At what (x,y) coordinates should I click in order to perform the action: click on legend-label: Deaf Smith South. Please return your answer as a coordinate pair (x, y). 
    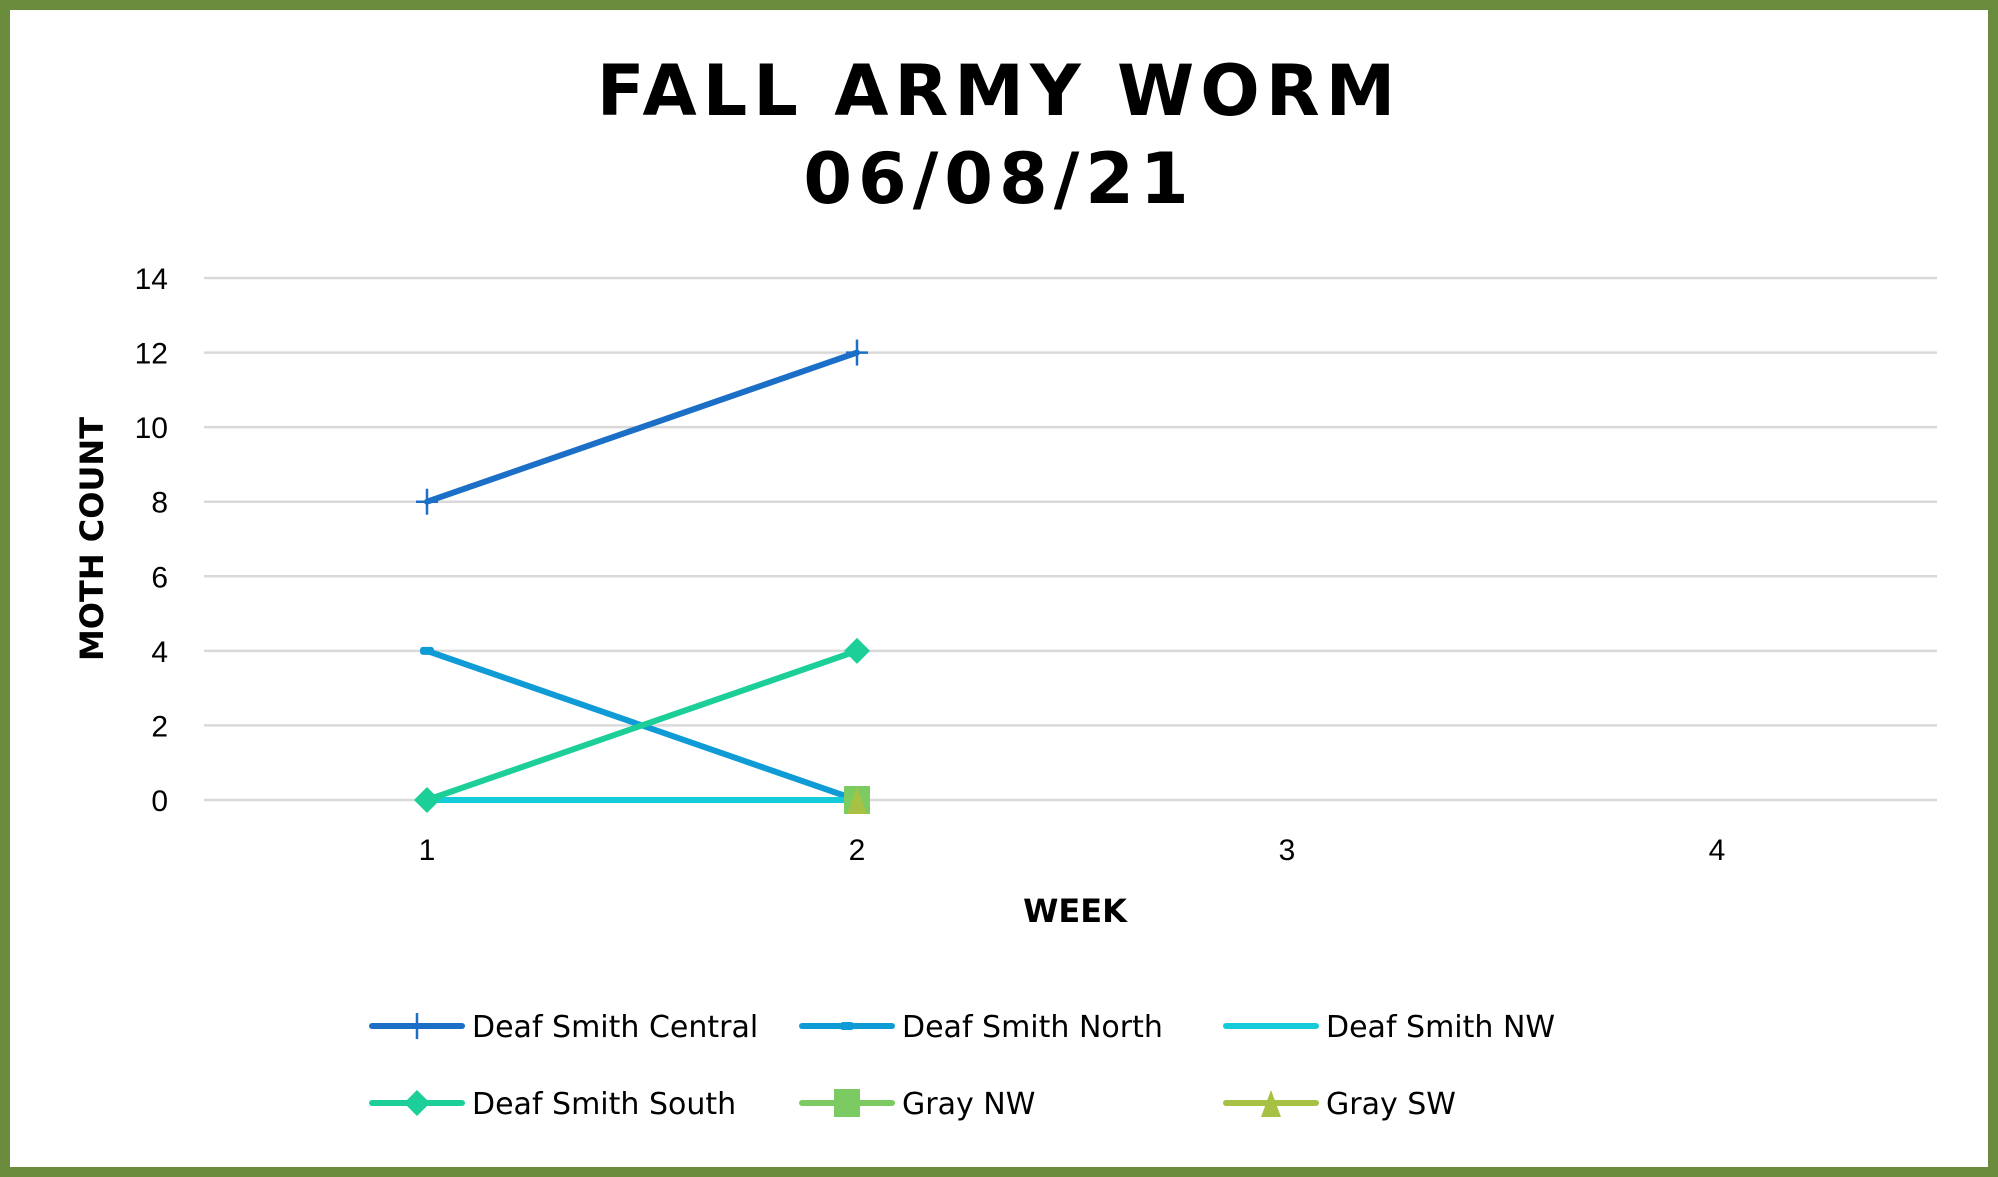
    Looking at the image, I should click on (604, 1104).